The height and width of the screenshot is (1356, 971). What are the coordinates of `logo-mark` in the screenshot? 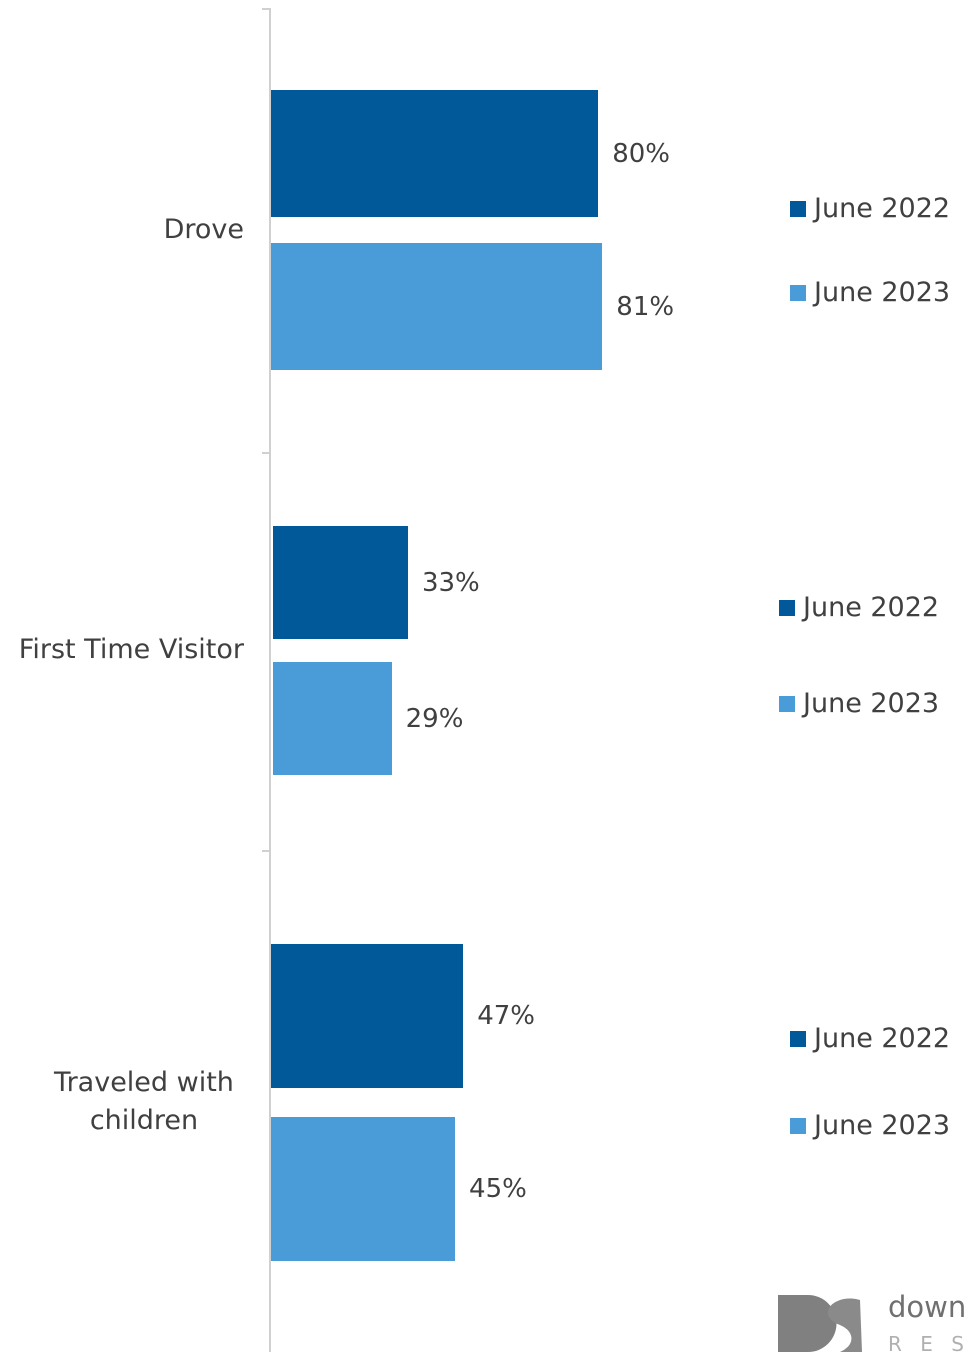 It's located at (820, 1323).